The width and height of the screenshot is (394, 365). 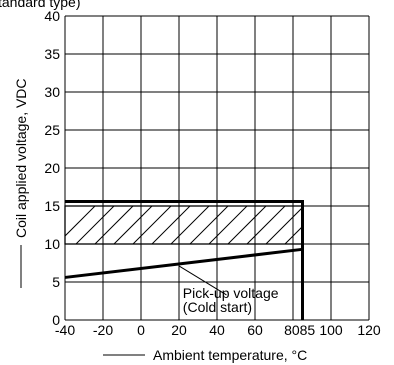 What do you see at coordinates (52, 130) in the screenshot?
I see `y-tick-label: 25` at bounding box center [52, 130].